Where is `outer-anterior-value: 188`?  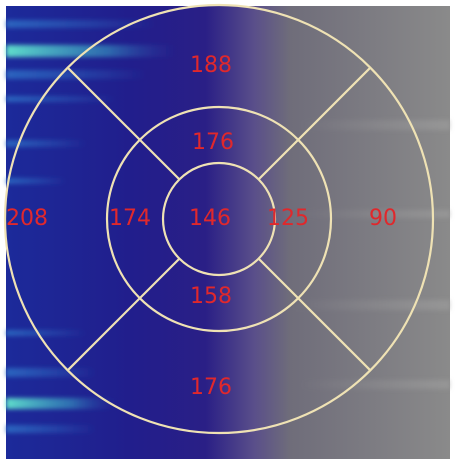
outer-anterior-value: 188 is located at coordinates (211, 65).